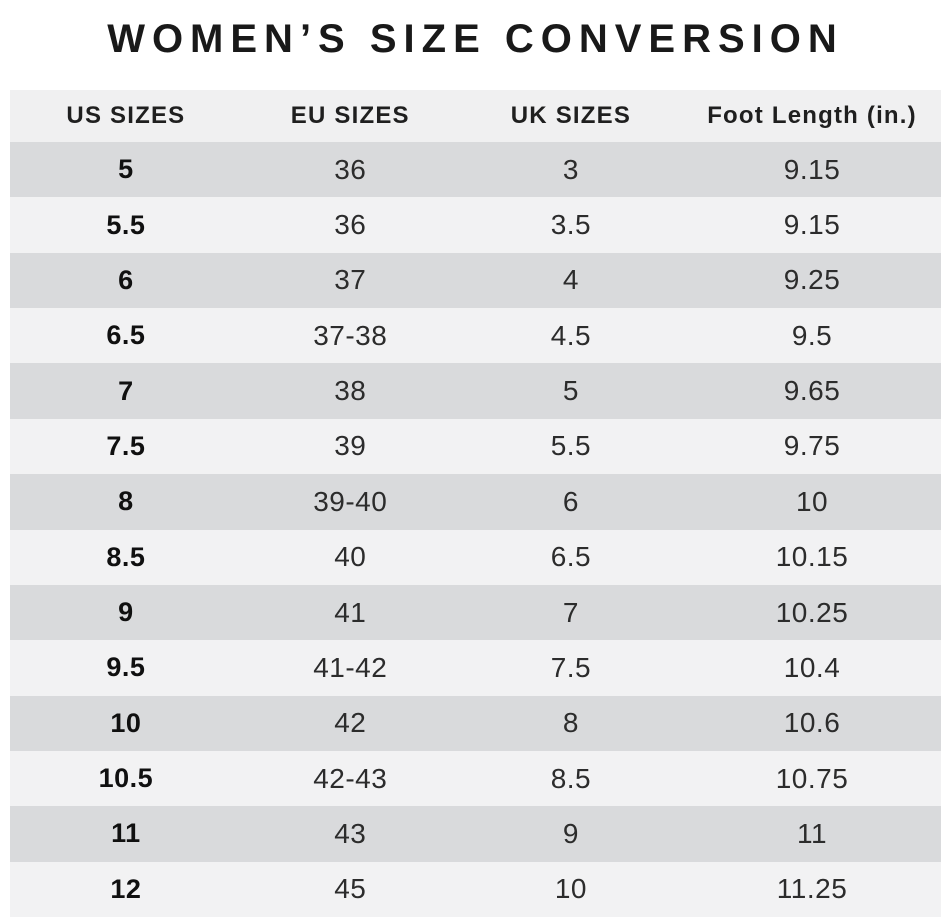 The image size is (951, 917). What do you see at coordinates (812, 501) in the screenshot?
I see `foot-length-cell: 10` at bounding box center [812, 501].